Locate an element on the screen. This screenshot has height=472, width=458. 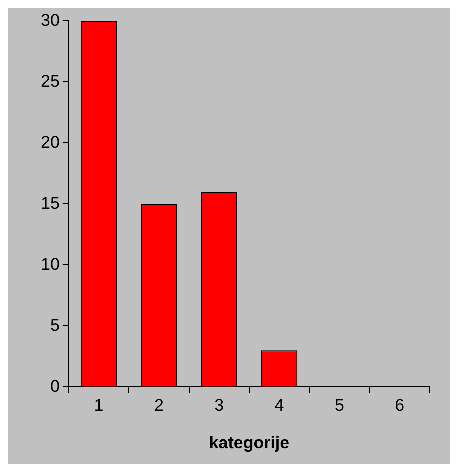
y-tick-label: 20 is located at coordinates (50, 142).